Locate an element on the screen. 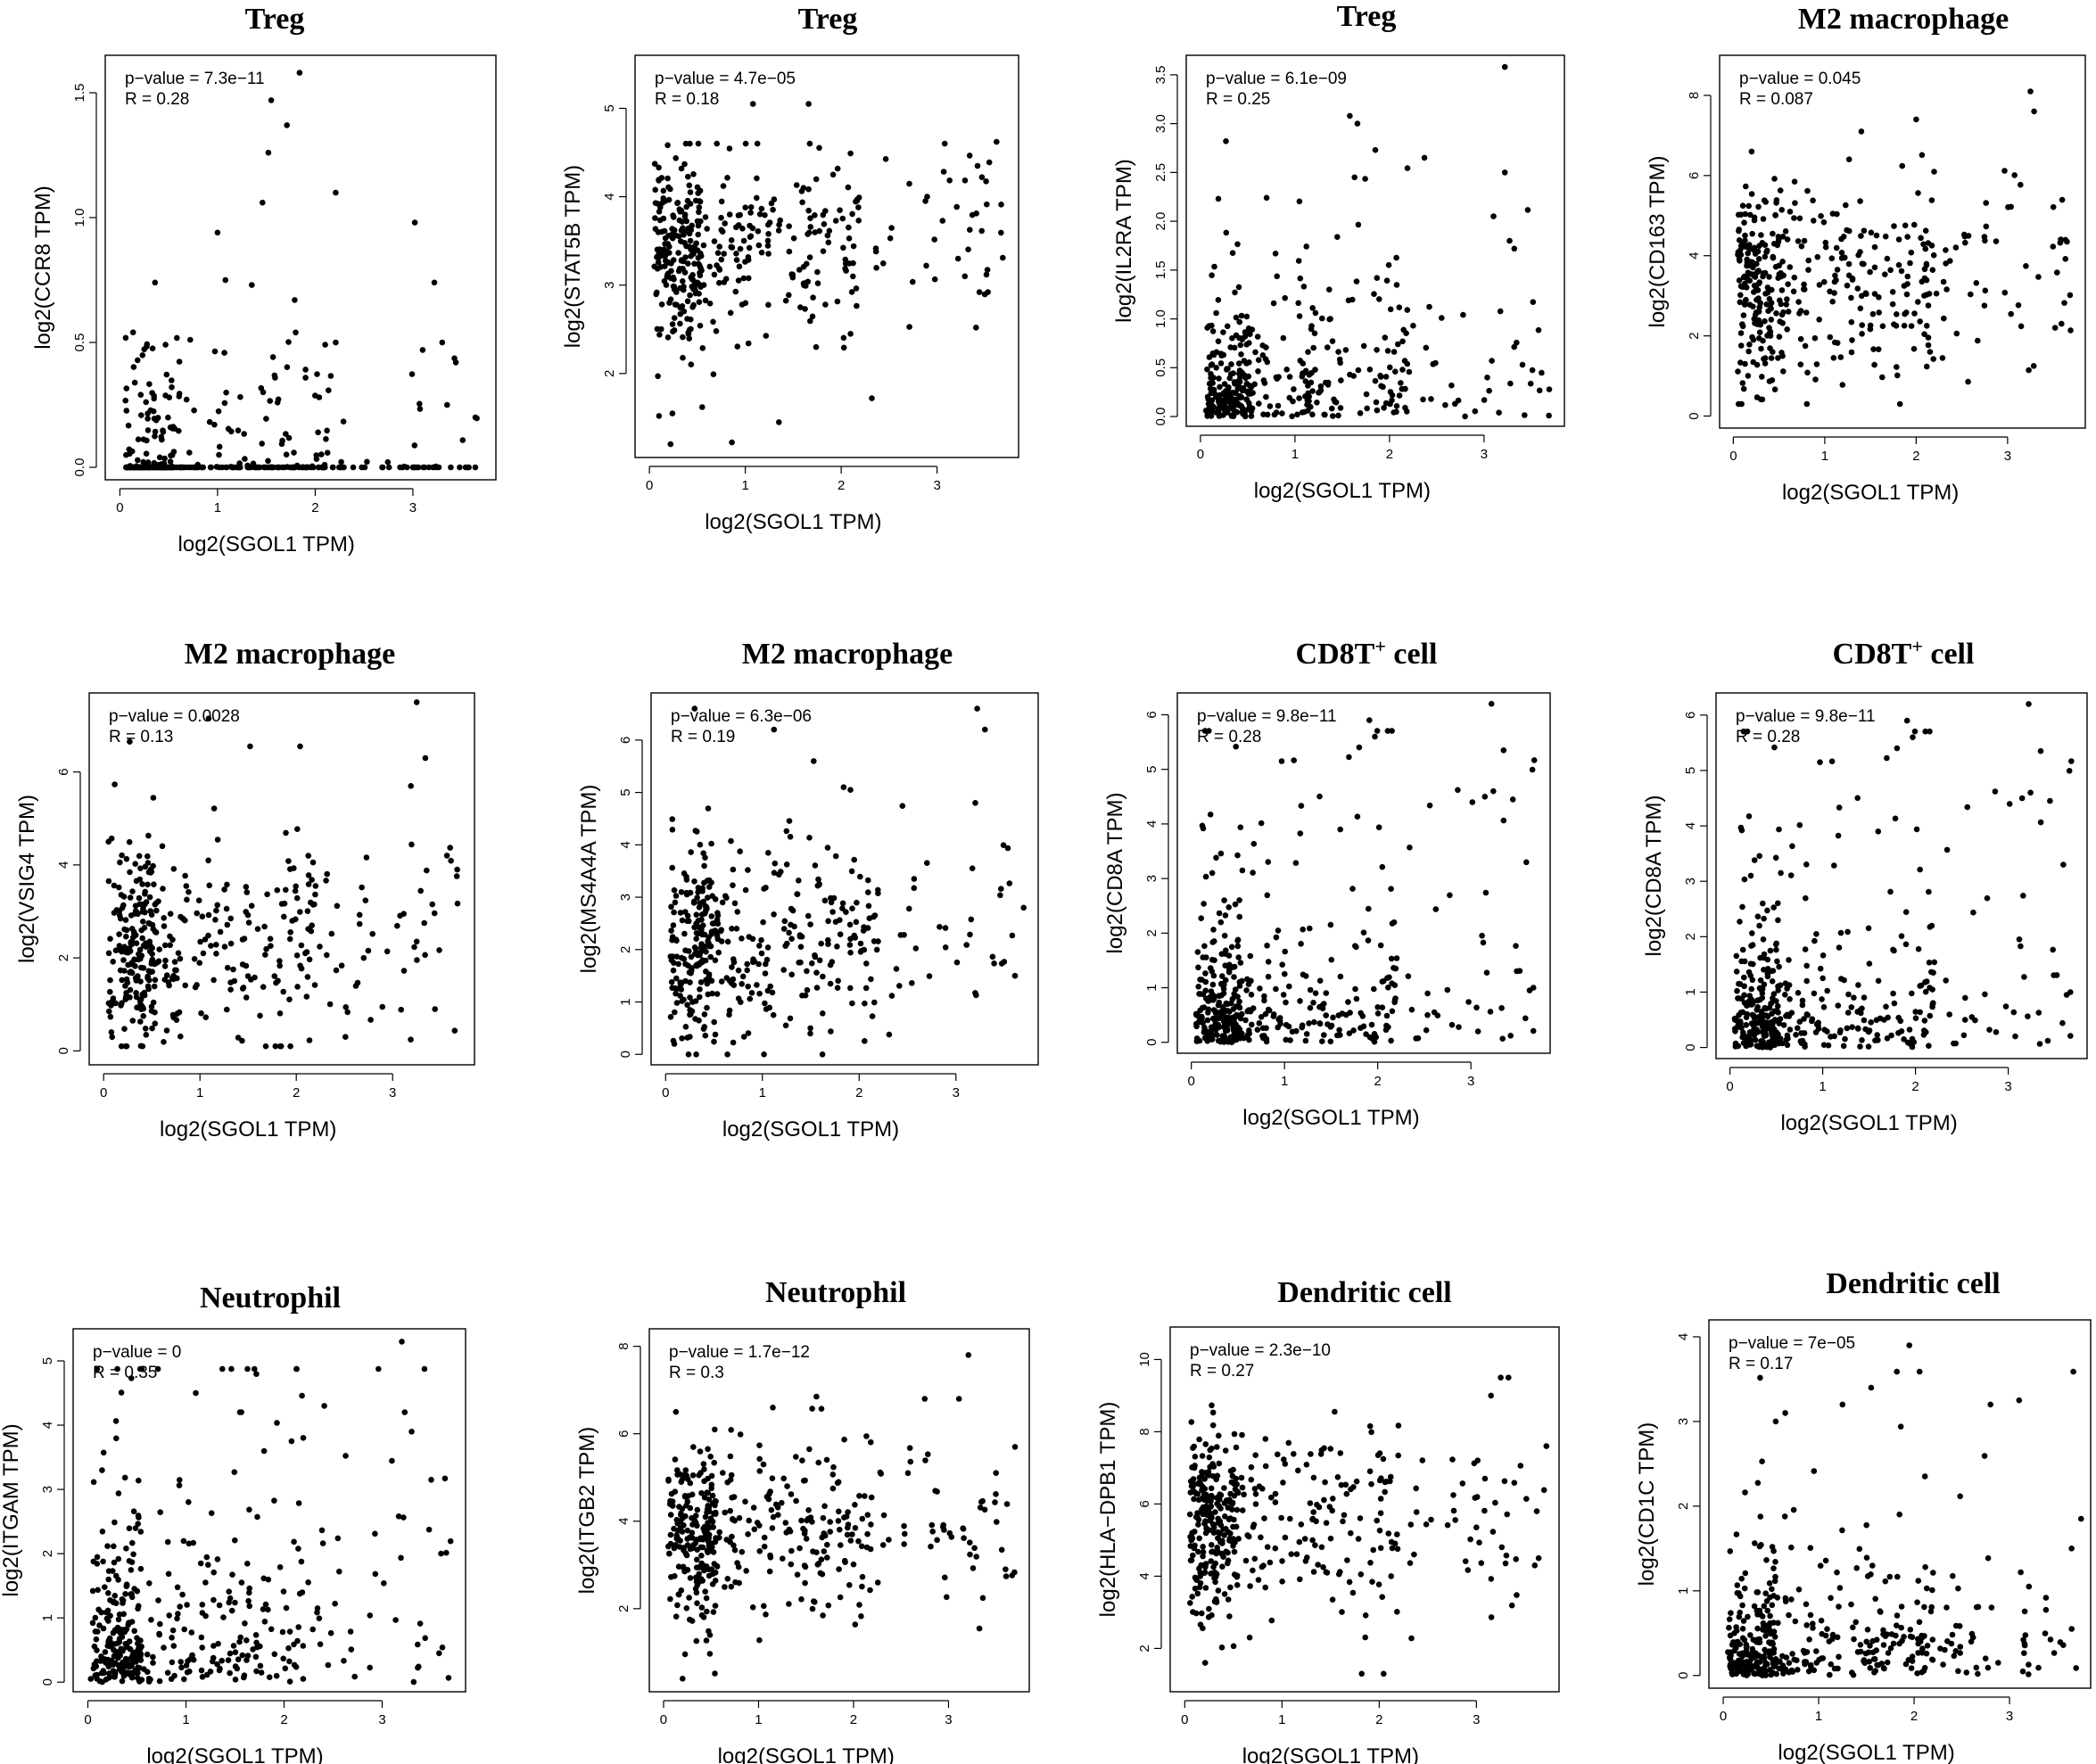 This screenshot has height=1764, width=2096. y-axis-label: log2(CD8A TPM) is located at coordinates (1654, 876).